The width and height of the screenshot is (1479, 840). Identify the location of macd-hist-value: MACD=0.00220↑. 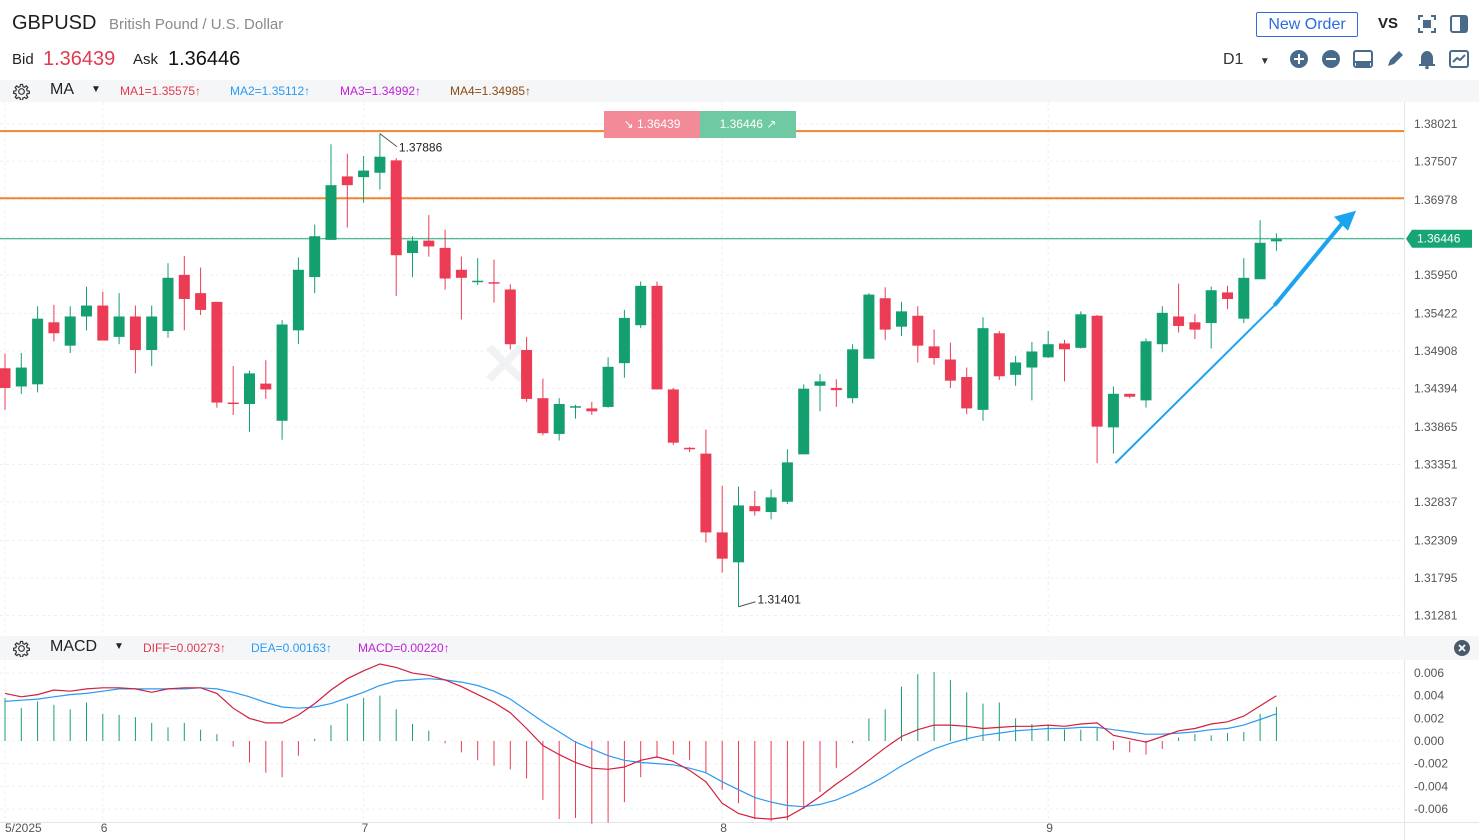
(404, 648).